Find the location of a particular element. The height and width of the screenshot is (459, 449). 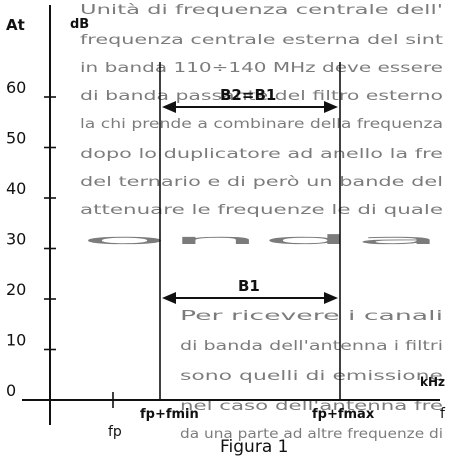

background-text-line: di banda passante del filtro esterno is located at coordinates (261, 96).